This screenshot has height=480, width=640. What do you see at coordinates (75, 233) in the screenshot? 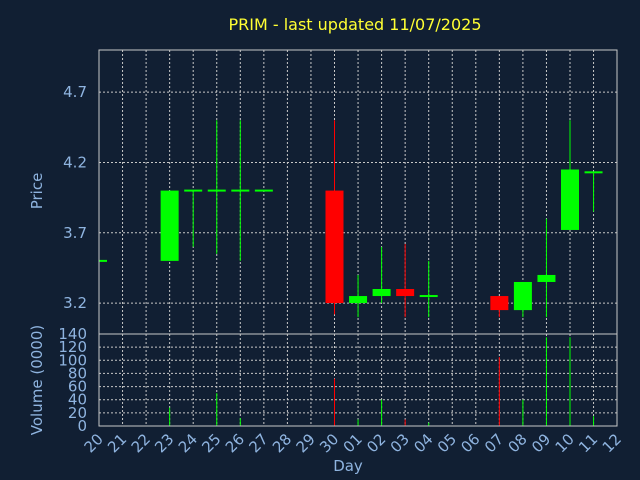
I see `price-tick-label: 3.7` at bounding box center [75, 233].